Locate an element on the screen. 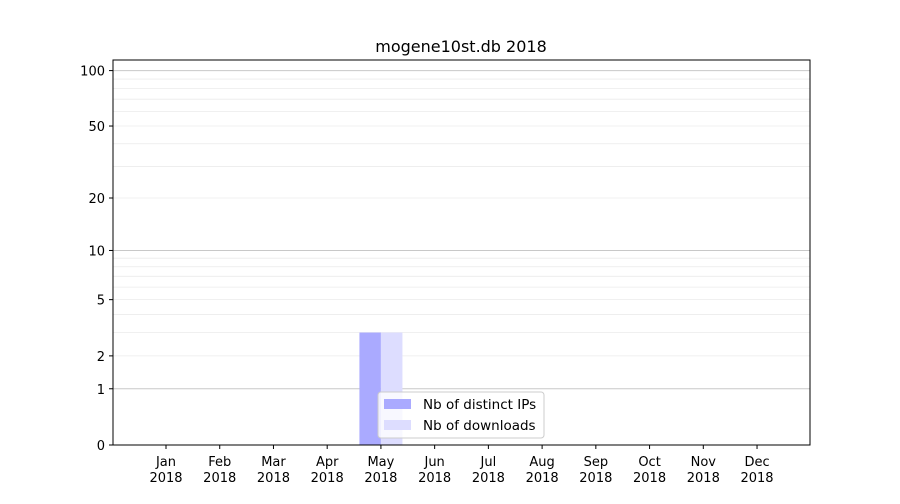  y-tick-label: 100 is located at coordinates (92, 72).